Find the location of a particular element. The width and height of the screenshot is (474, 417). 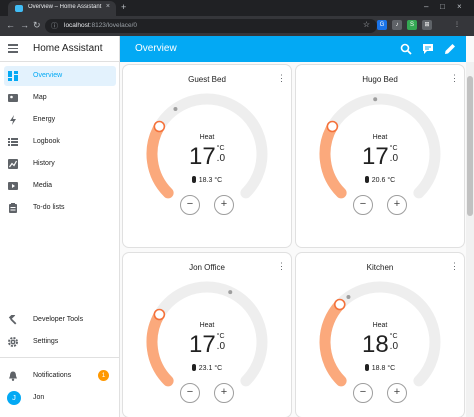

bookmark-star-icon: ☆ is located at coordinates (366, 24).